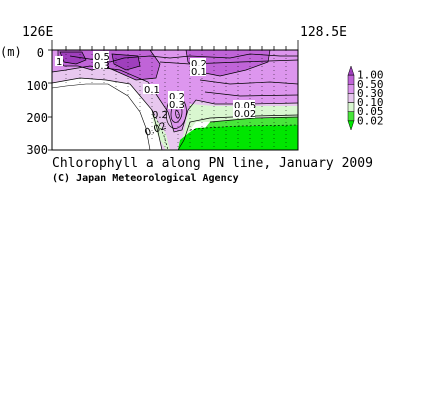 This screenshot has width=430, height=405. I want to click on contour-label-0.1-upper: 0.1, so click(199, 72).